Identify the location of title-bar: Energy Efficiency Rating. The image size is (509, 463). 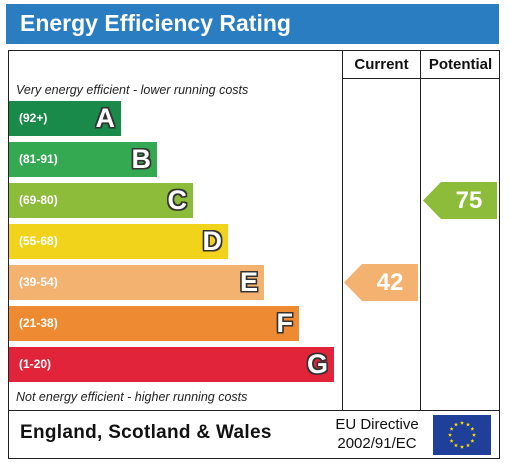
(252, 24).